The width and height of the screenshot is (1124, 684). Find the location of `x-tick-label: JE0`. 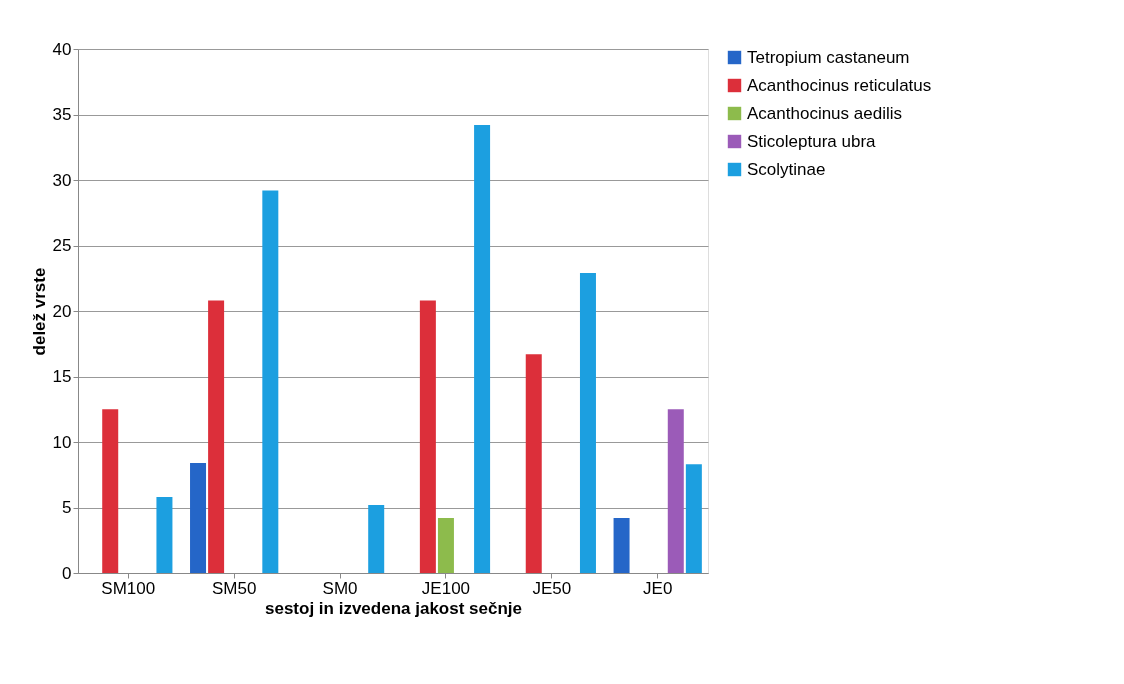

x-tick-label: JE0 is located at coordinates (658, 588).